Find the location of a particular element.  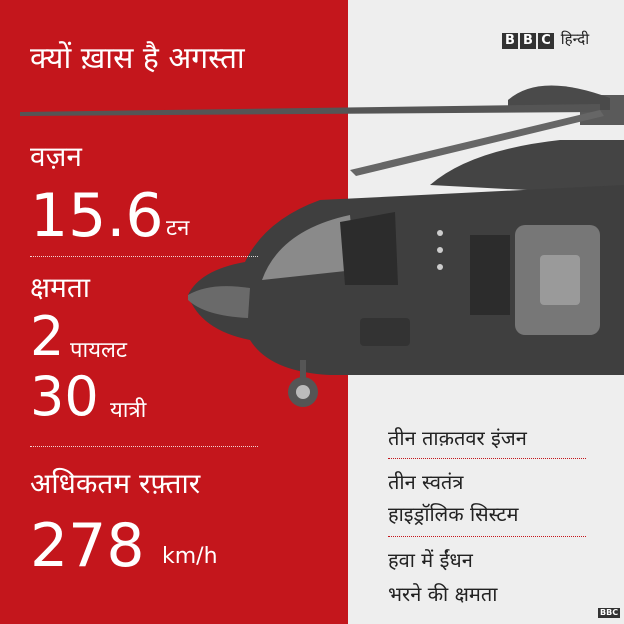

feature: हवा में ईंधन is located at coordinates (430, 560).